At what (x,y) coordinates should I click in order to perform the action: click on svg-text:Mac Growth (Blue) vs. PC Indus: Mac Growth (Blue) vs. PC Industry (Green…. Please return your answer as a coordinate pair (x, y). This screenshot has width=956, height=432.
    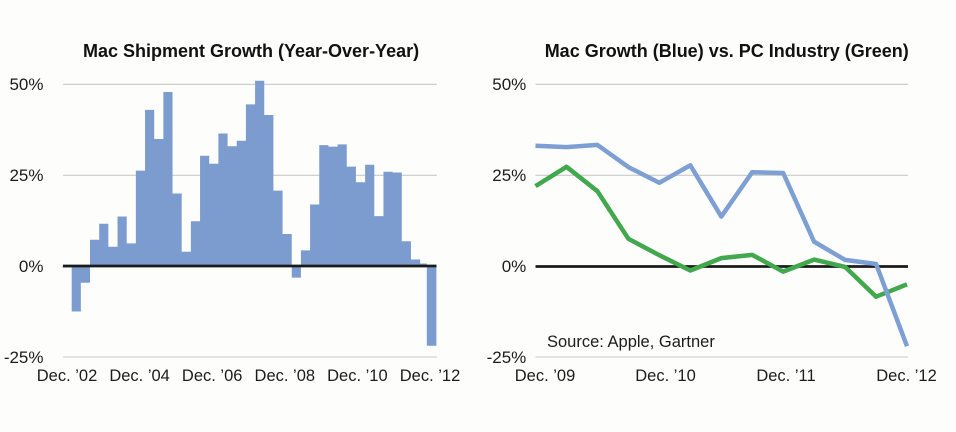
    Looking at the image, I should click on (727, 51).